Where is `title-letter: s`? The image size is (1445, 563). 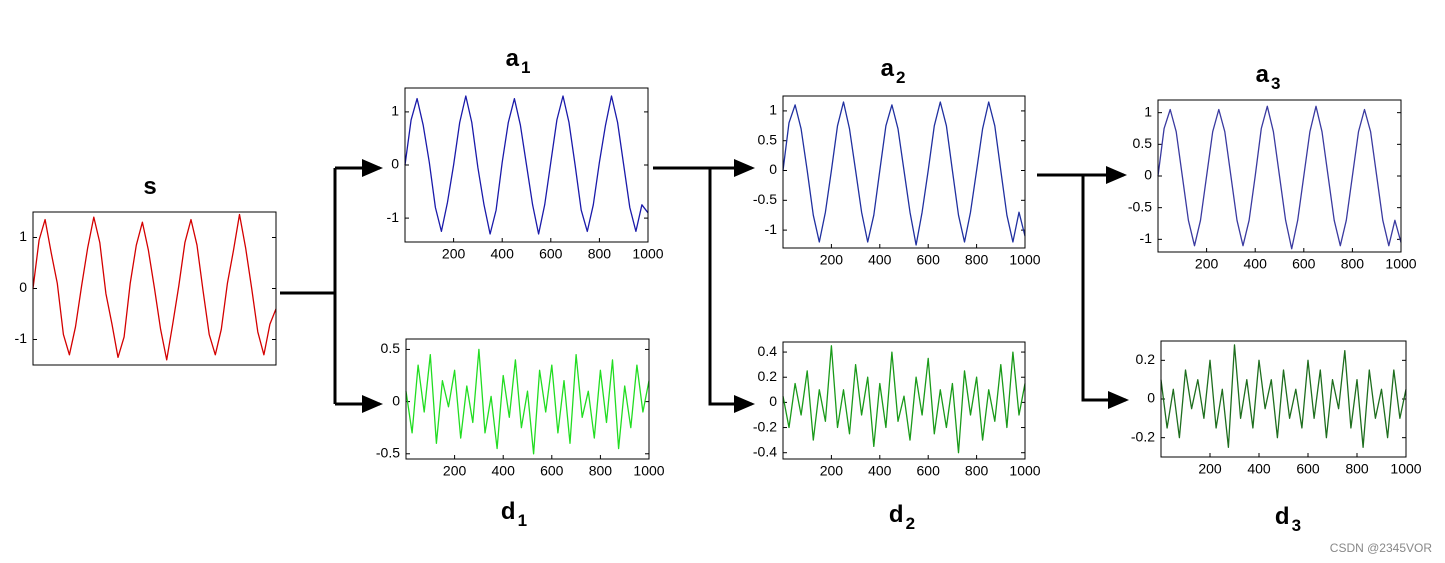
title-letter: s is located at coordinates (149, 186).